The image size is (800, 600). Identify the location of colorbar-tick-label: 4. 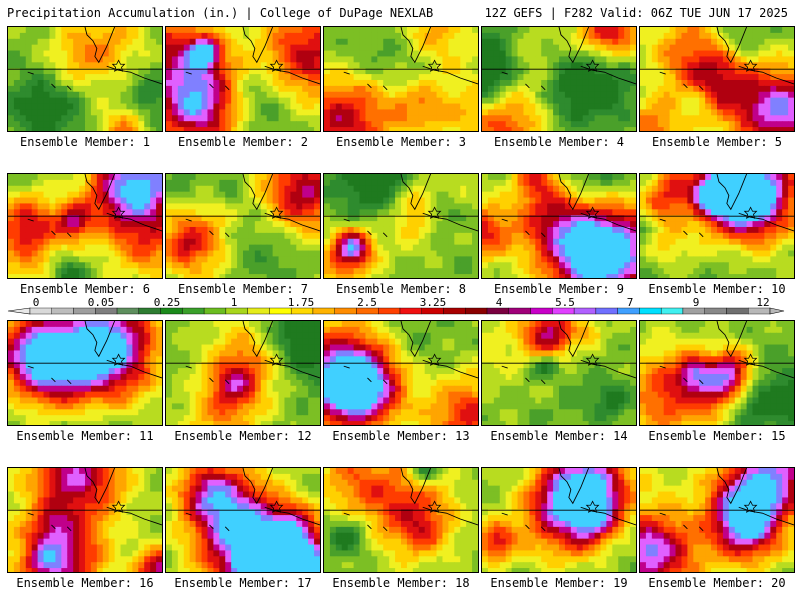
(499, 302).